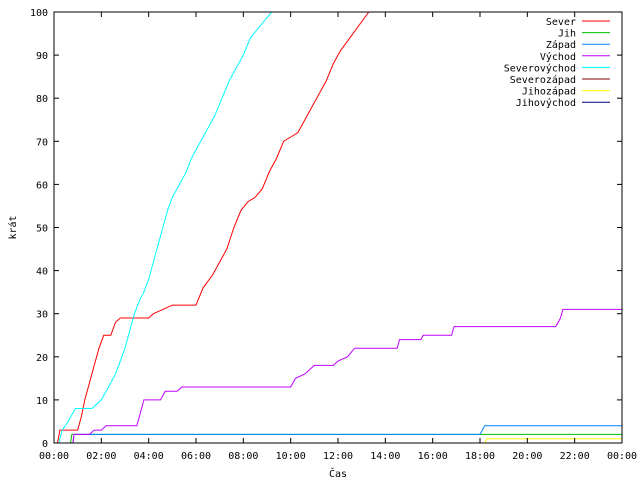  I want to click on y-tick-label: 80, so click(42, 99).